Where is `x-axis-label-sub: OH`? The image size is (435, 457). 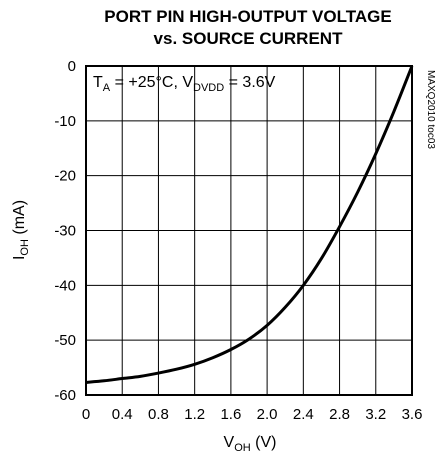 x-axis-label-sub: OH is located at coordinates (242, 448).